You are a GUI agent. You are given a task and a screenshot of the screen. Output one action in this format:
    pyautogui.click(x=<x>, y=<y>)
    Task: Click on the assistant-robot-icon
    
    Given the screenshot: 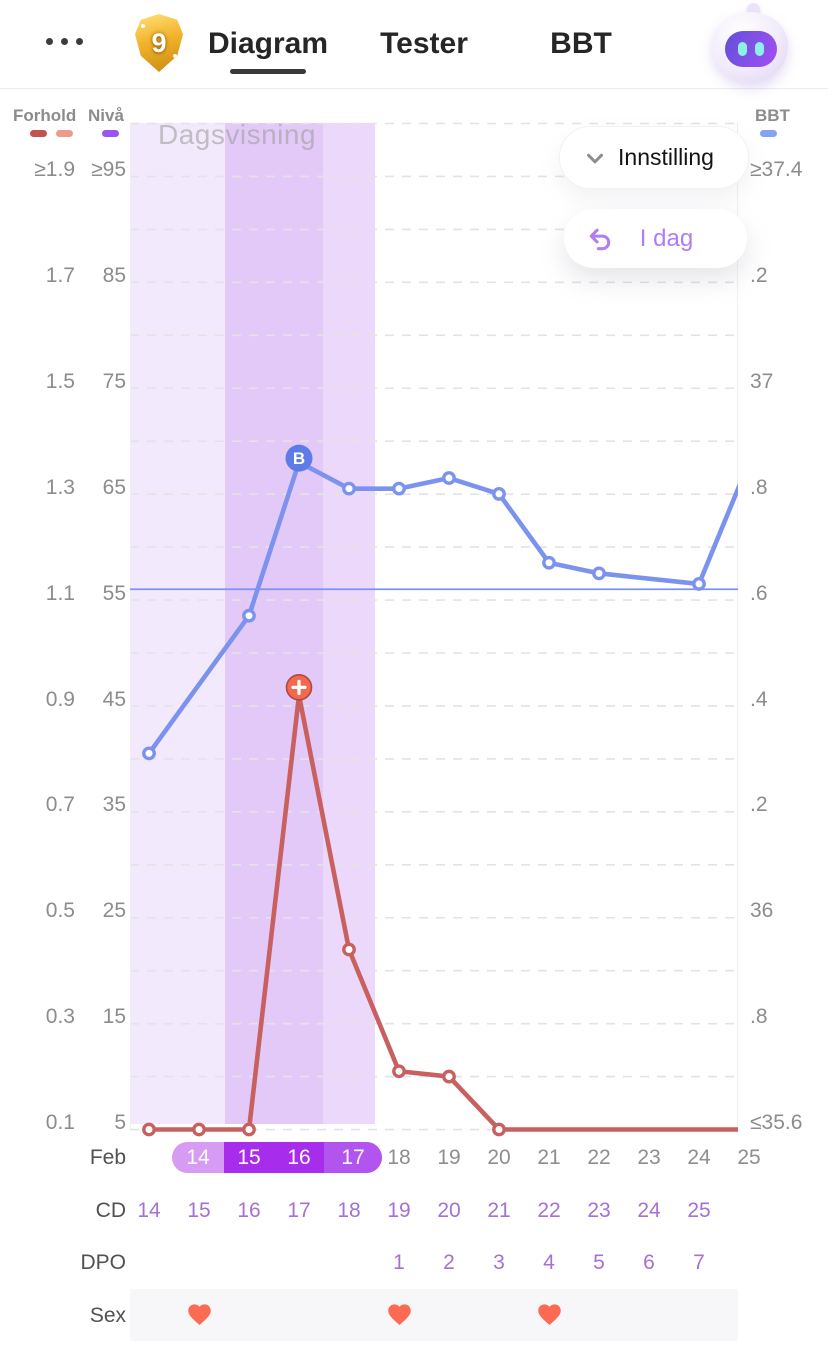 What is the action you would take?
    pyautogui.click(x=750, y=44)
    